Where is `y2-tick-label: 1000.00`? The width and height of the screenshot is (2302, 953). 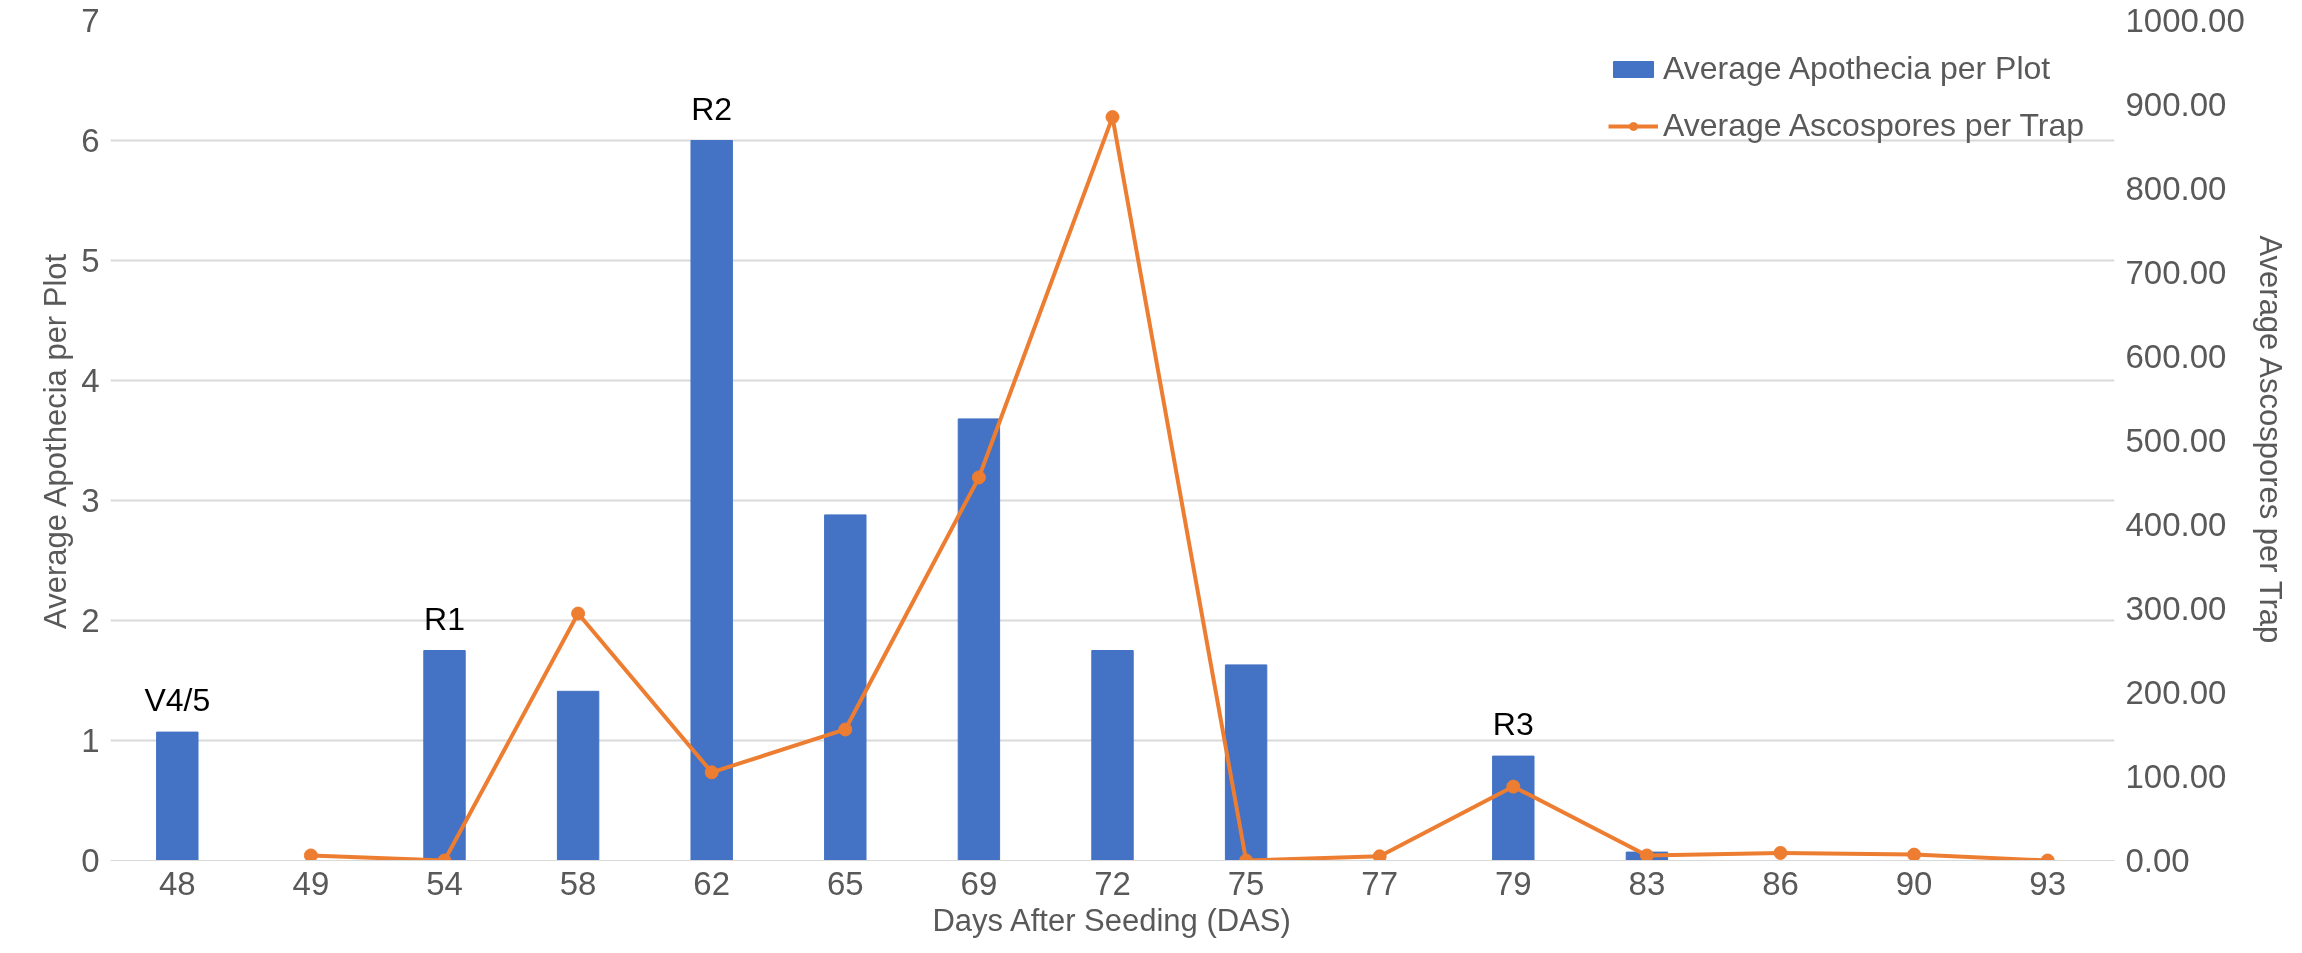
y2-tick-label: 1000.00 is located at coordinates (2185, 20).